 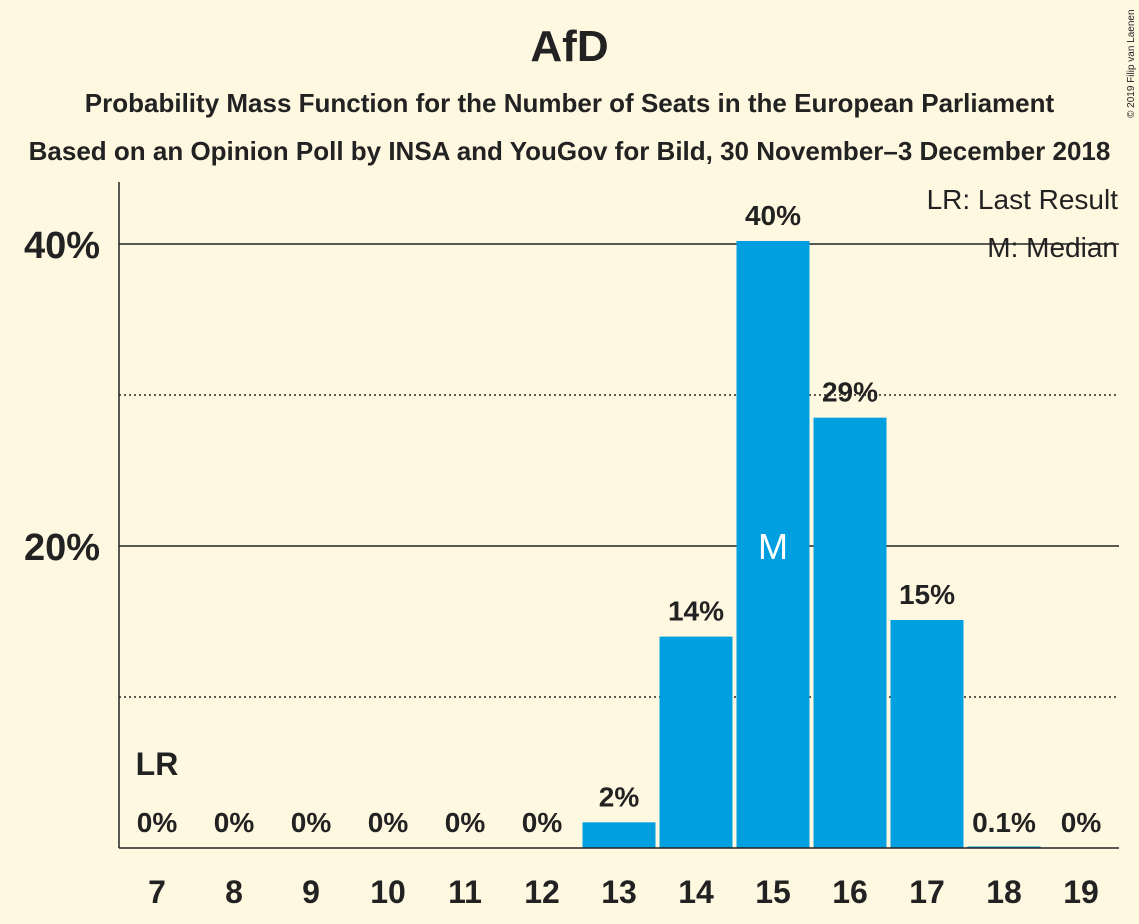 What do you see at coordinates (388, 892) in the screenshot?
I see `x-tick-label: 10` at bounding box center [388, 892].